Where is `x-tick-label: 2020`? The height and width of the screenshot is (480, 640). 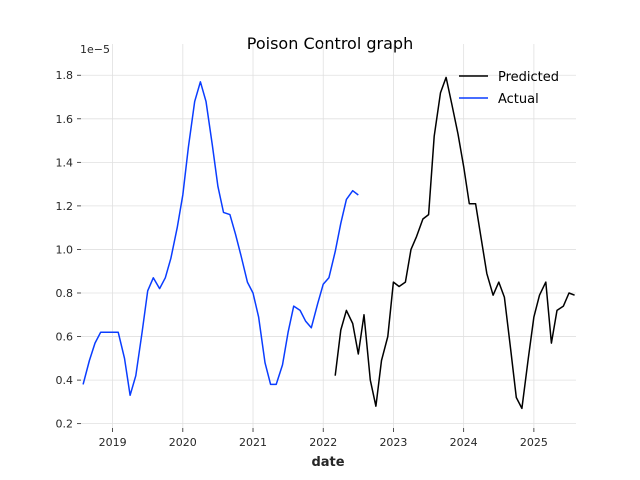 x-tick-label: 2020 is located at coordinates (183, 442).